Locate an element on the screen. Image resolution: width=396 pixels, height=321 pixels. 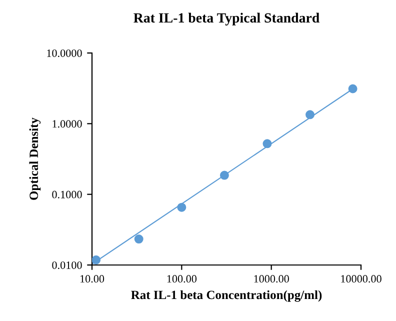
x-axis-title: Rat IL-1 beta Concentration(pg/ml) is located at coordinates (226, 296).